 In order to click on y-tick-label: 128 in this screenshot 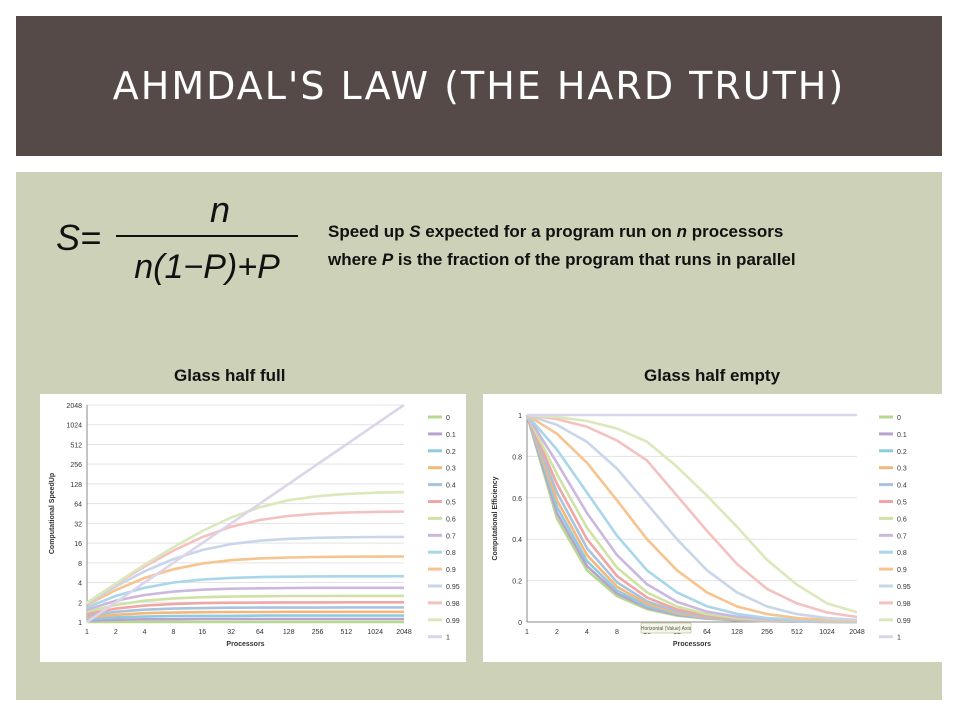, I will do `click(76, 485)`.